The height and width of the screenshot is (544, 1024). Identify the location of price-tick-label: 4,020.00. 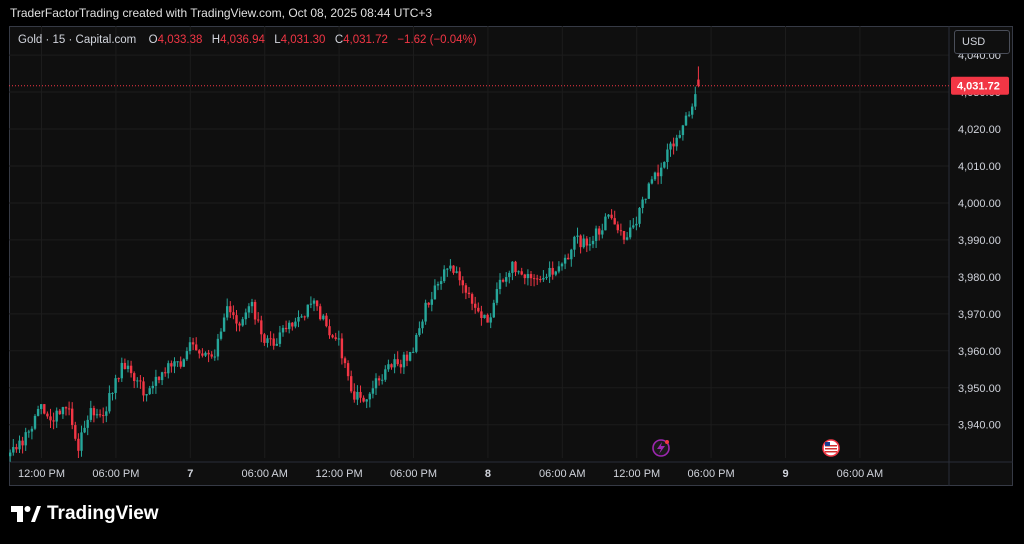
(979, 130).